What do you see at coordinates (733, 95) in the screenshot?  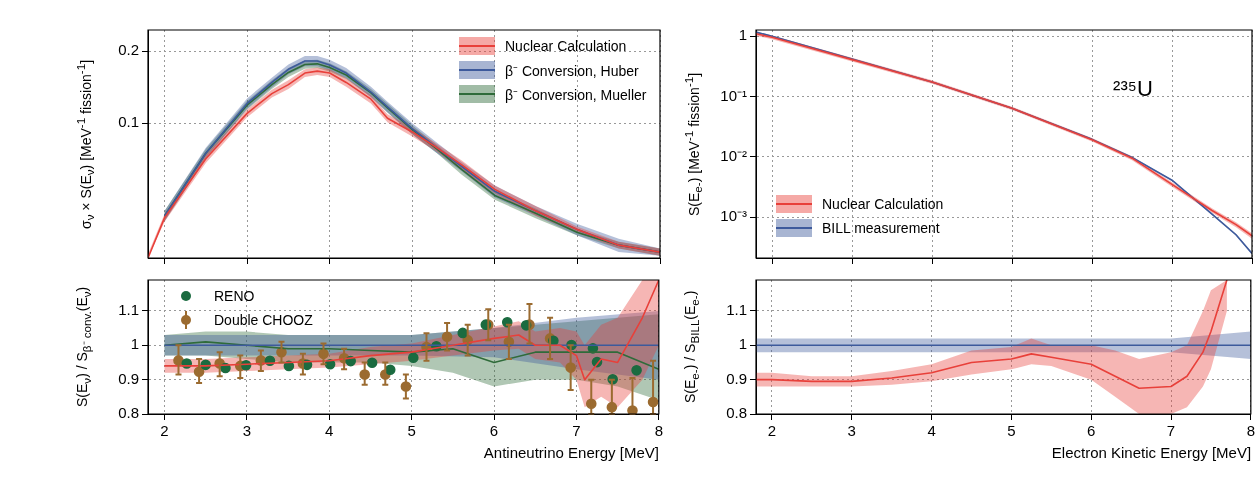 I see `y-tick-label: 10⁻¹` at bounding box center [733, 95].